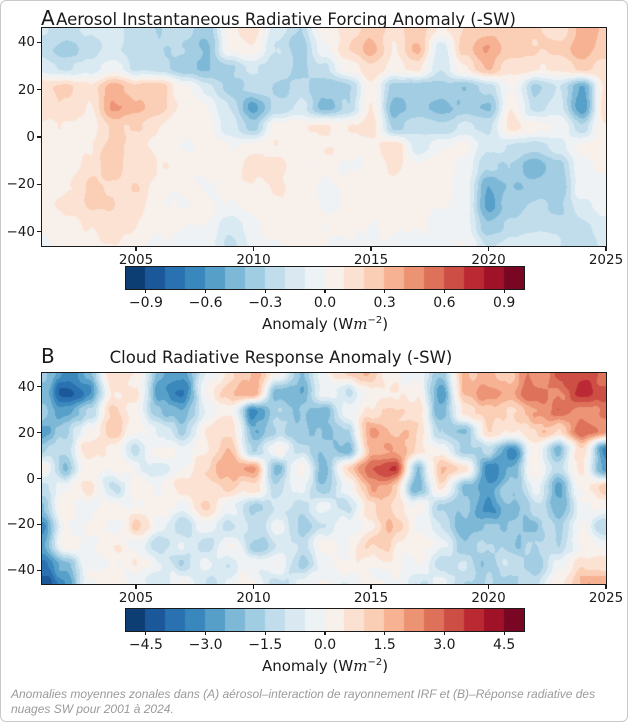 The image size is (628, 722). I want to click on panel-a-letter: A, so click(48, 18).